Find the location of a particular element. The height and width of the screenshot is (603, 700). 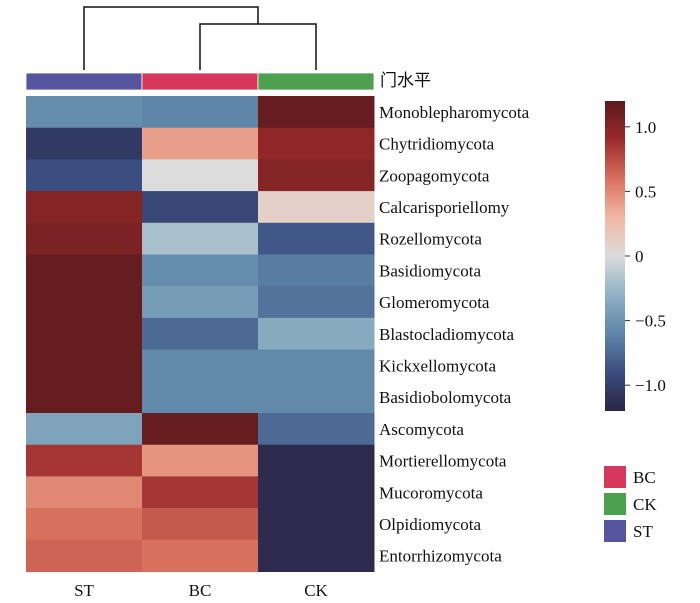

row-label: Mucoromycota is located at coordinates (431, 492).